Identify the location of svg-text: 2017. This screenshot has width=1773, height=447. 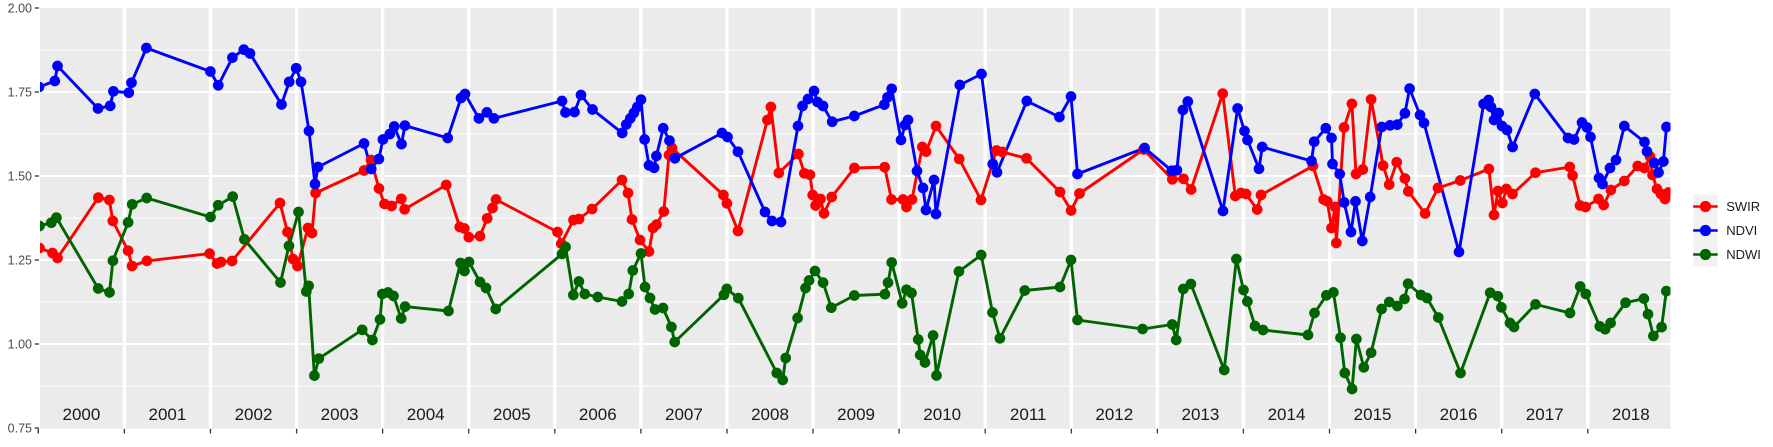
(1545, 414).